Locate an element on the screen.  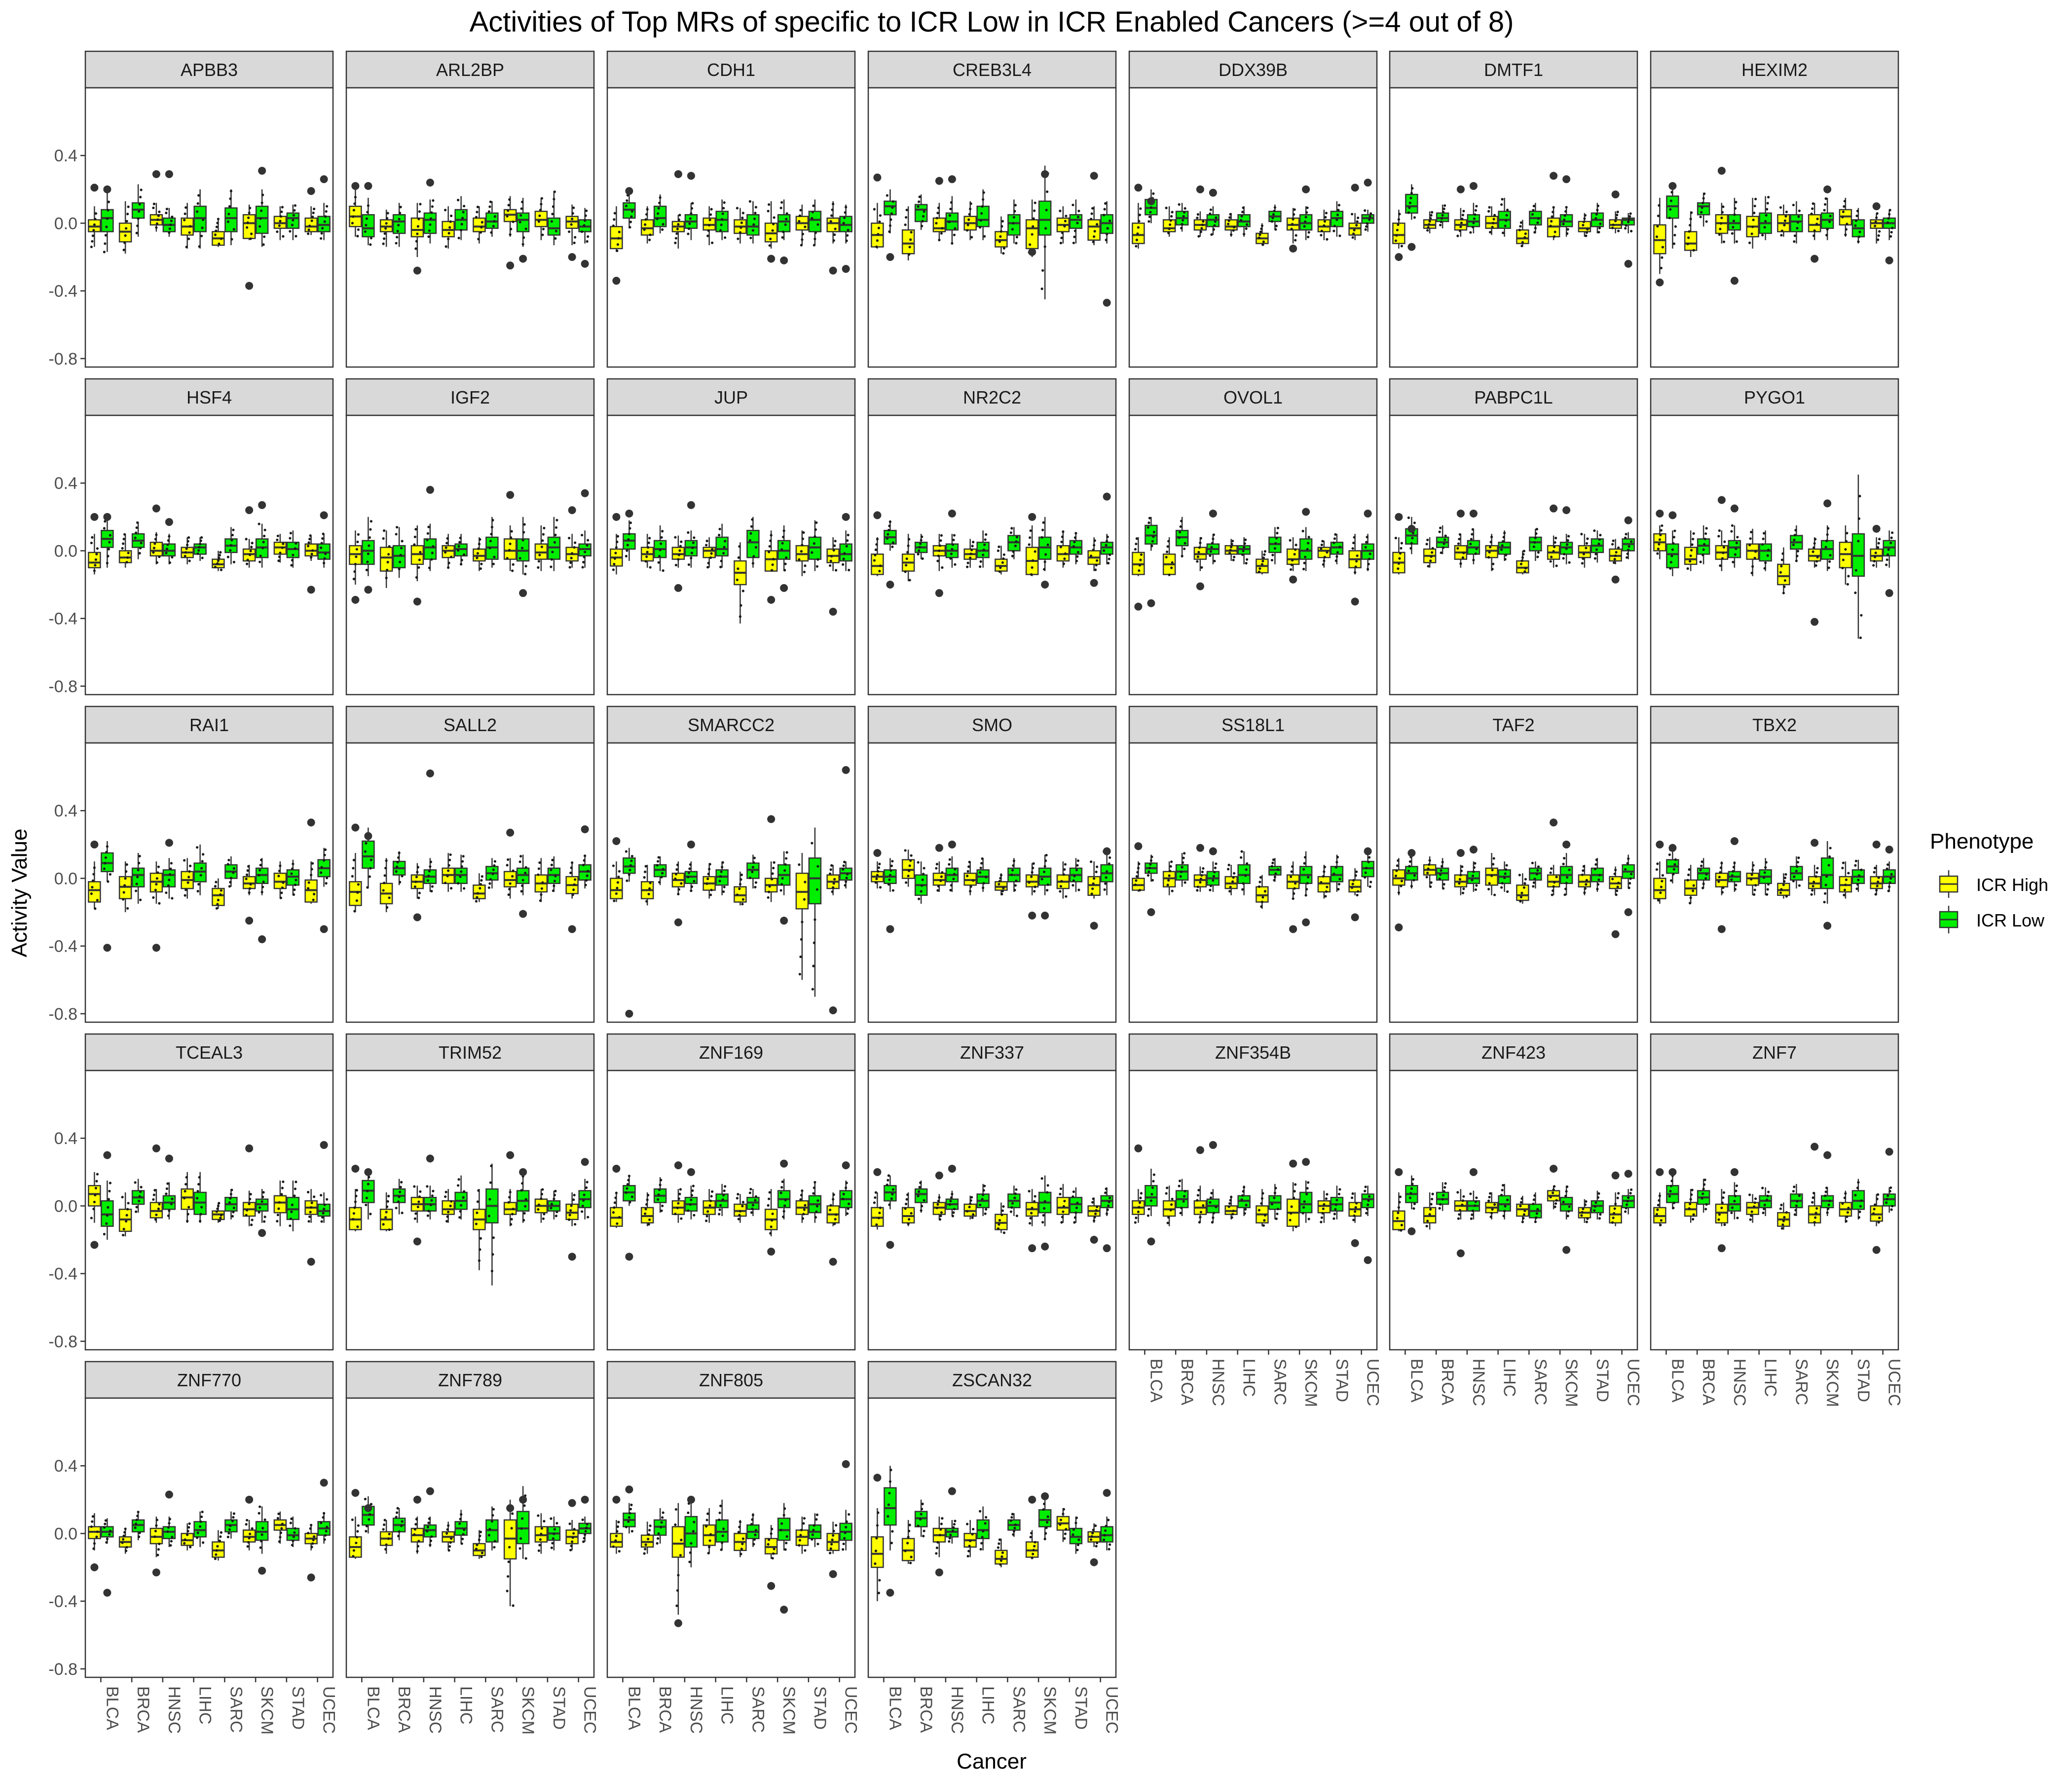
box-icr-low-lihc is located at coordinates (983, 875).